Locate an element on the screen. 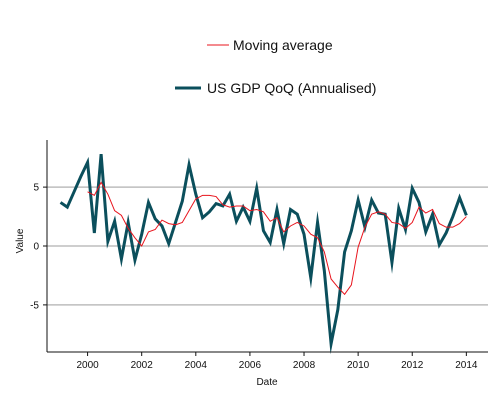 Image resolution: width=500 pixels, height=400 pixels. legend: Moving average US GDP QoQ (Annualised) is located at coordinates (275, 66).